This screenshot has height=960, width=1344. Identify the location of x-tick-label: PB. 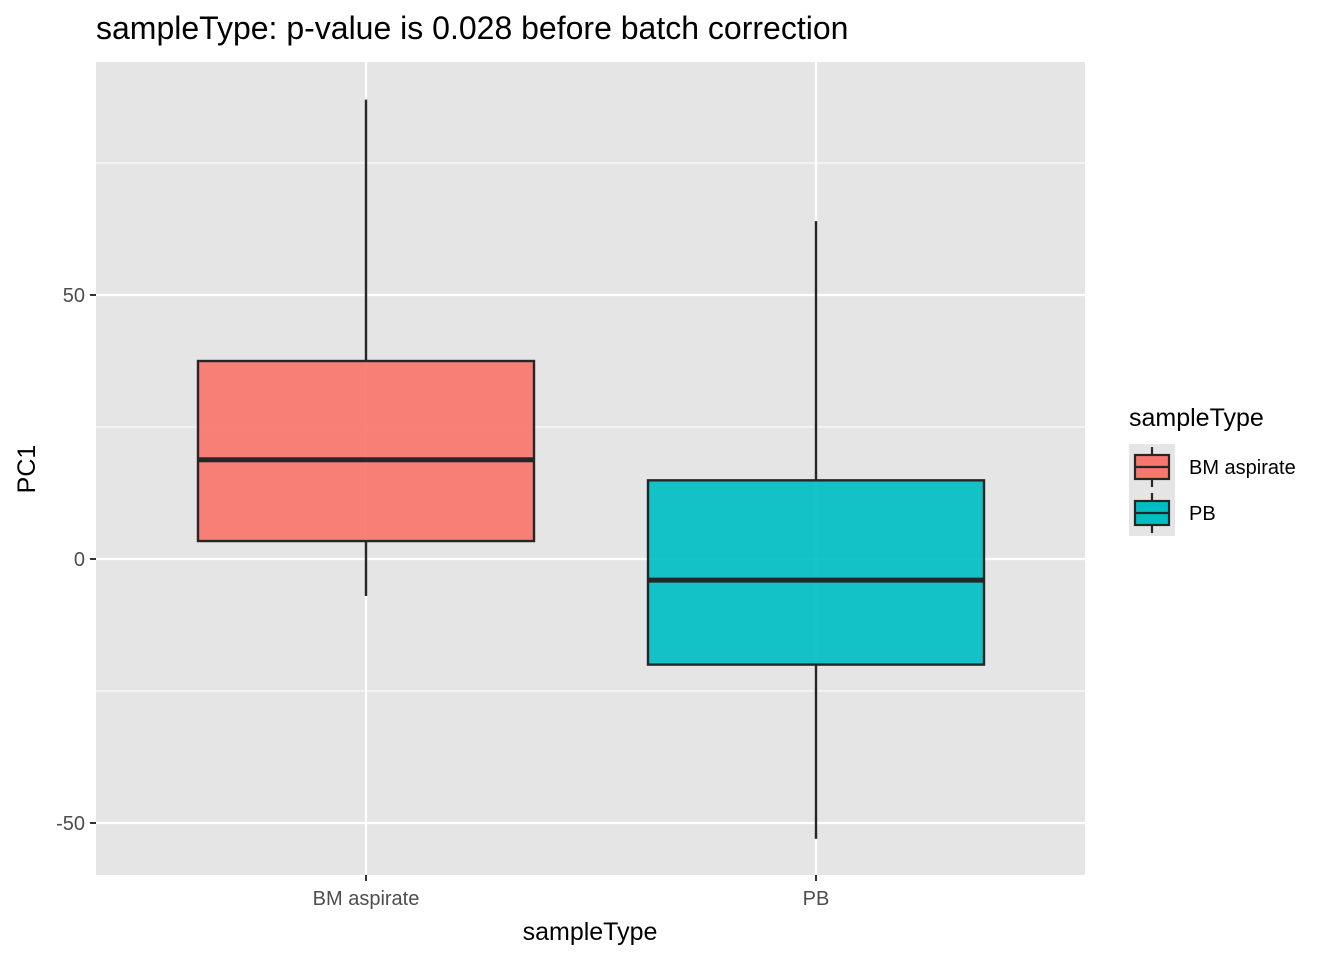
(816, 899).